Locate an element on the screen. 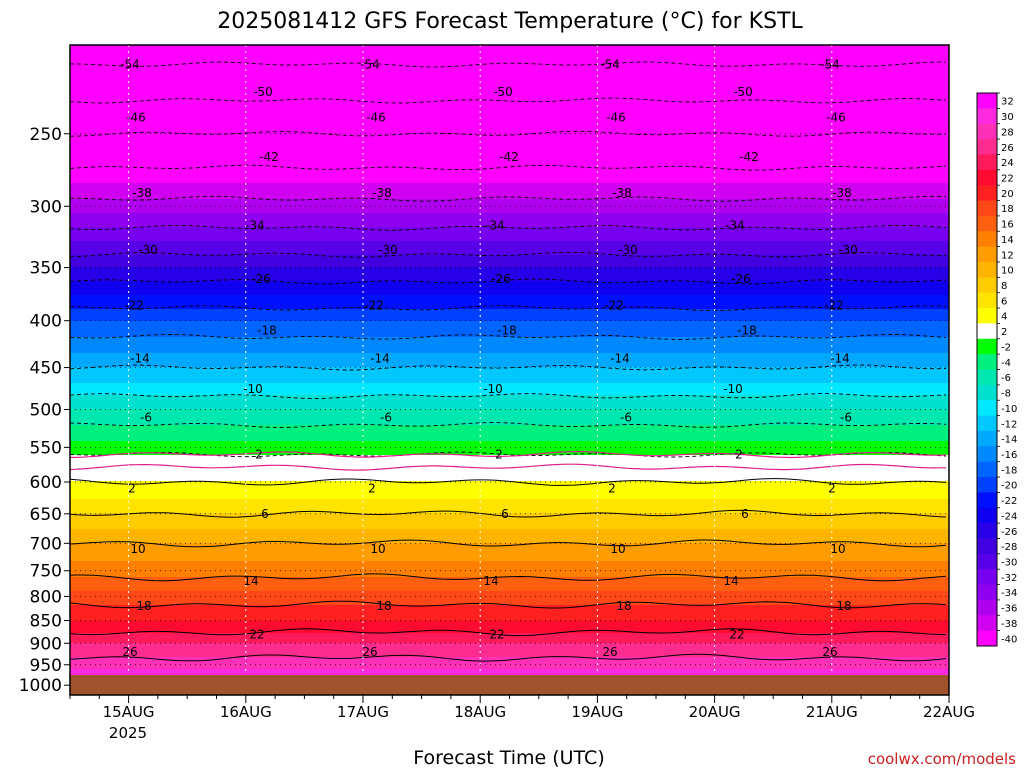  x-axis-label: Forecast Time (UTC) is located at coordinates (508, 757).